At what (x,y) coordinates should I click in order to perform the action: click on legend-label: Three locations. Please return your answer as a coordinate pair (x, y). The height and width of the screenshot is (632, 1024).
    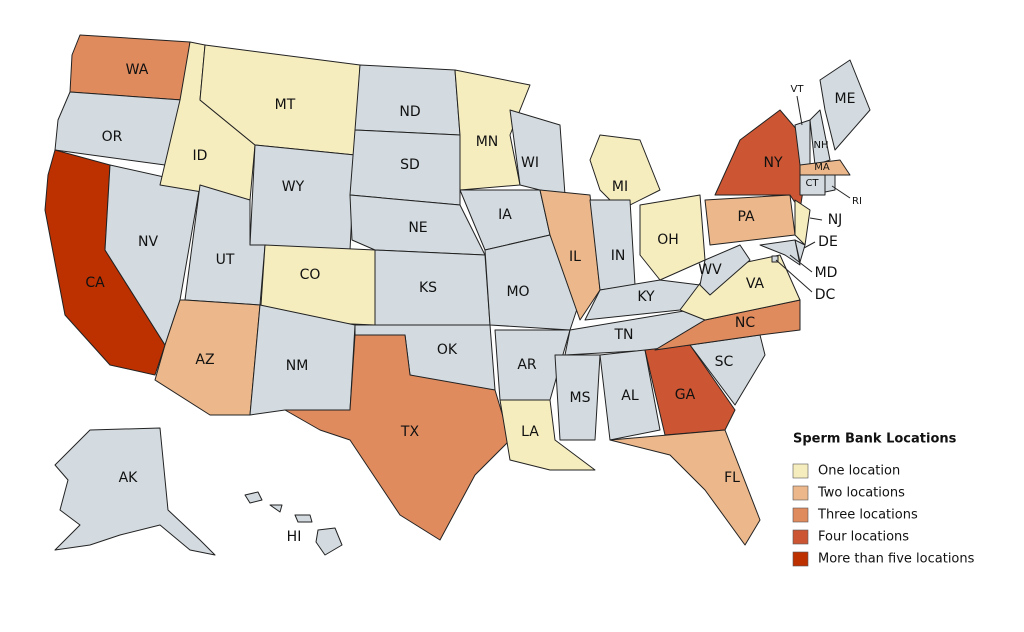
    Looking at the image, I should click on (867, 515).